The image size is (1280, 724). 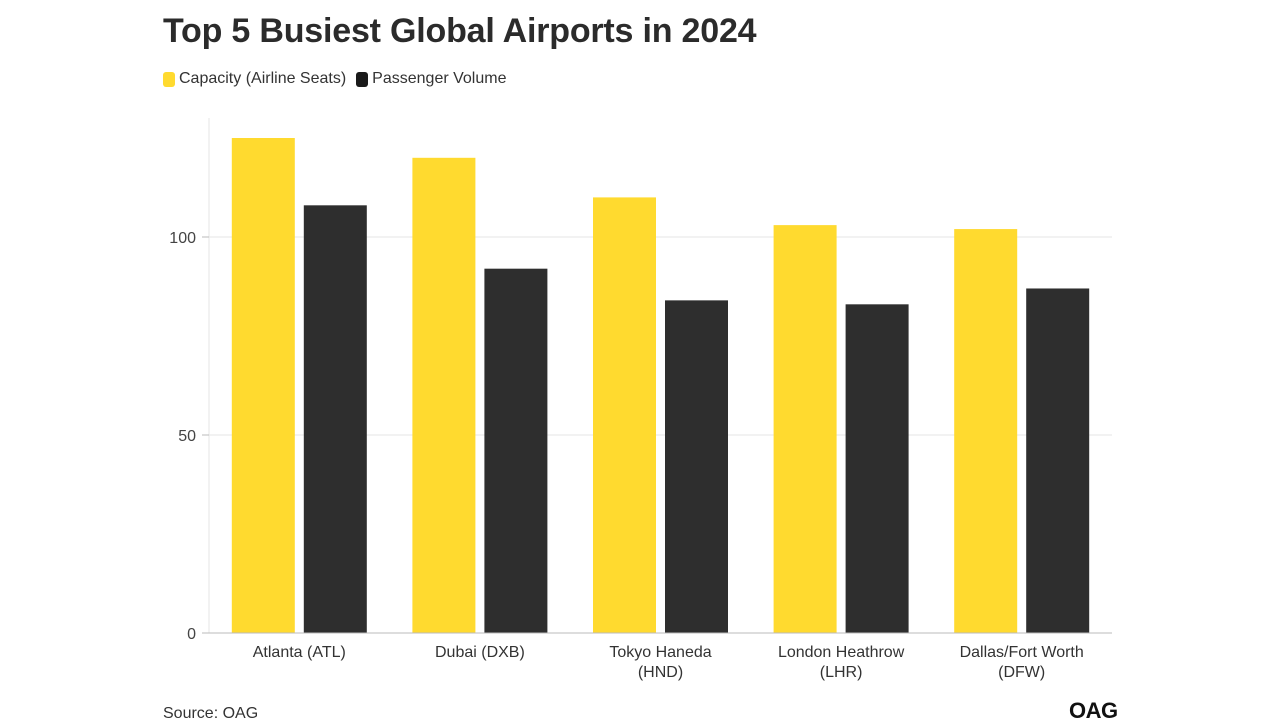 I want to click on legend-item-passengers: Passenger Volume, so click(x=431, y=79).